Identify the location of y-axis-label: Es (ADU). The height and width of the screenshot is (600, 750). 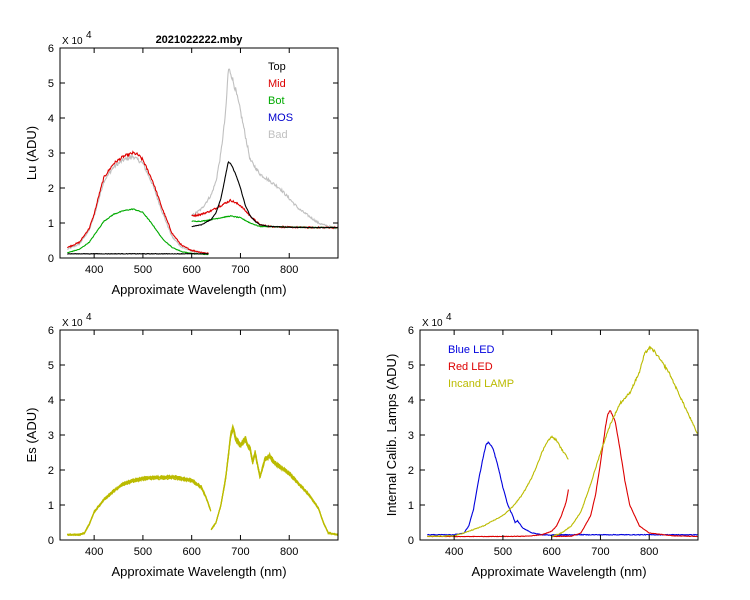
(31, 435).